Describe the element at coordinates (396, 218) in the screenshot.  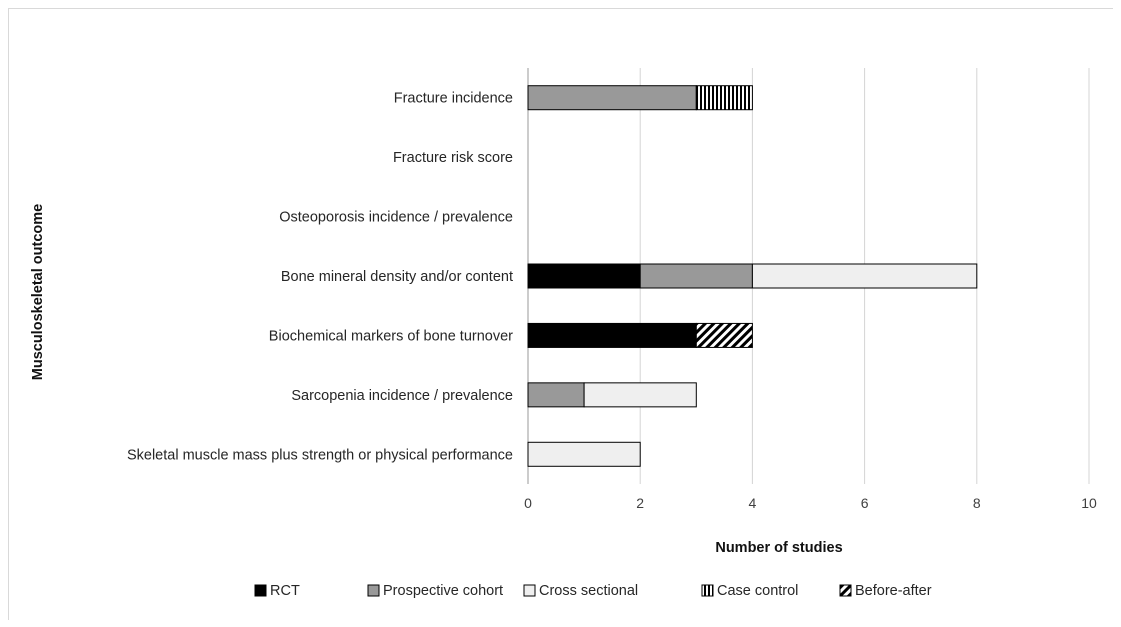
I see `category-label: Osteoporosis incidence / prevalence` at that location.